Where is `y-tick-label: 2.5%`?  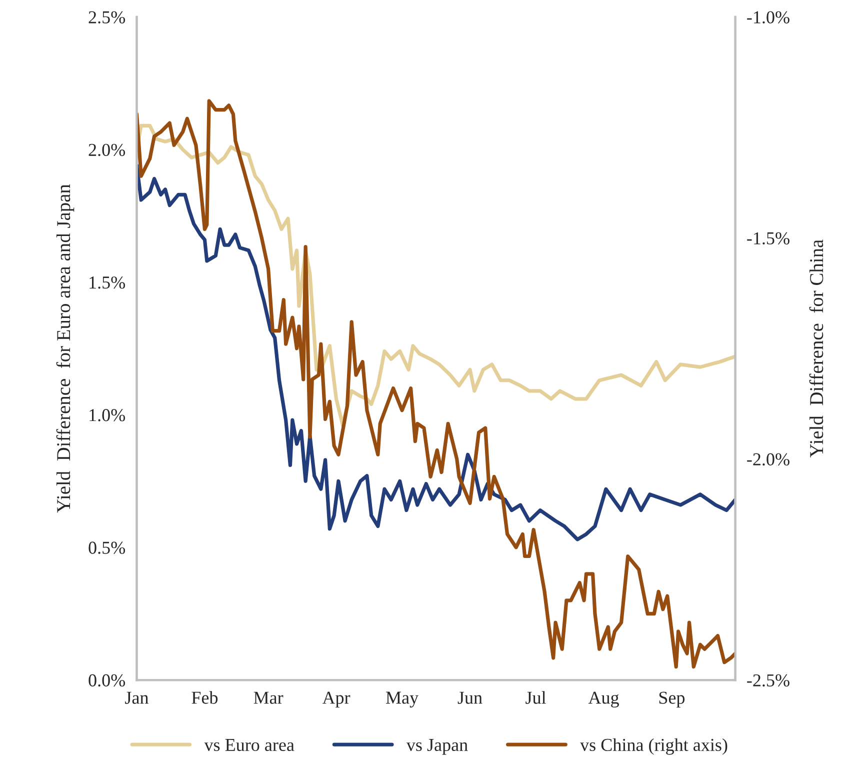 y-tick-label: 2.5% is located at coordinates (107, 17).